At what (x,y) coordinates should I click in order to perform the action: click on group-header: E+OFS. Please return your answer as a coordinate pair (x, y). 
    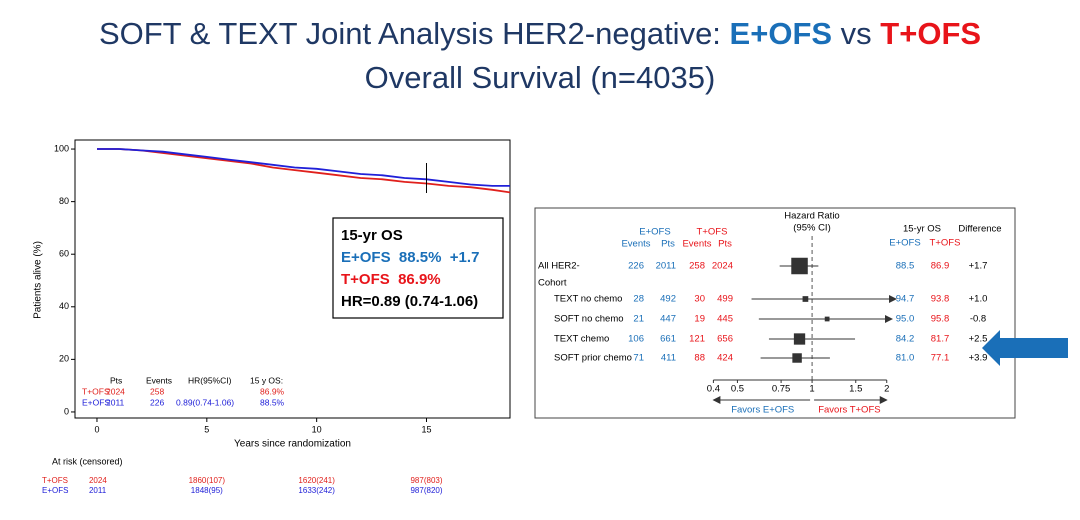
    Looking at the image, I should click on (654, 232).